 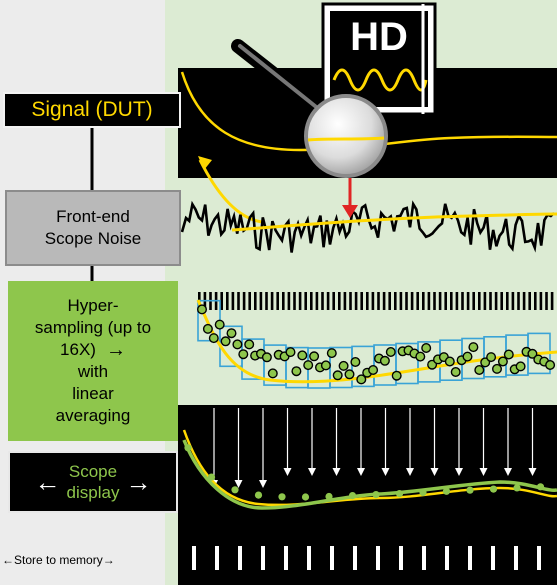 What do you see at coordinates (309, 108) in the screenshot?
I see `magnifying-glass-icon` at bounding box center [309, 108].